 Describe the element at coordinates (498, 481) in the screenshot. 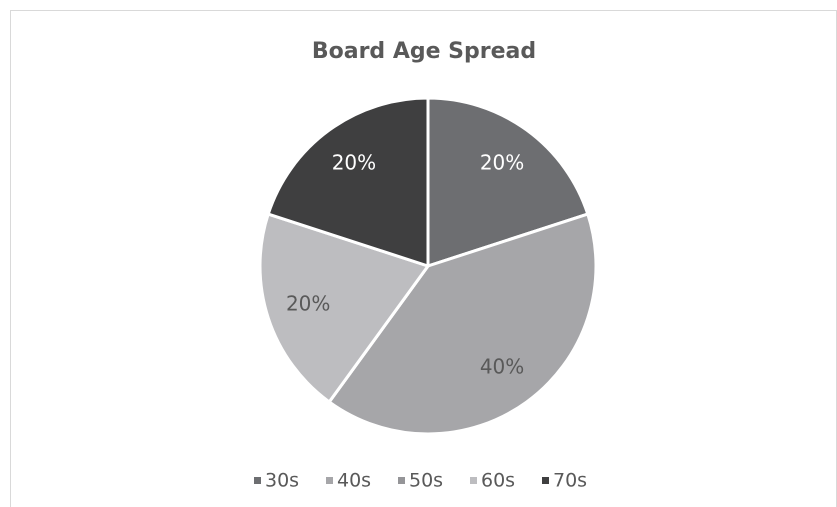

I see `legend-label: 60s` at that location.